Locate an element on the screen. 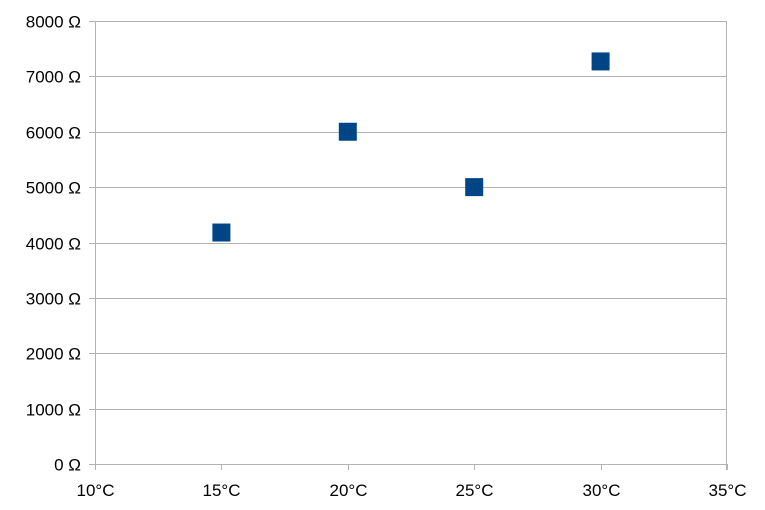 This screenshot has width=765, height=510. x-axis-tick-labels: 10°C 15°C 20°C 25°C 30°C 35°C is located at coordinates (412, 490).